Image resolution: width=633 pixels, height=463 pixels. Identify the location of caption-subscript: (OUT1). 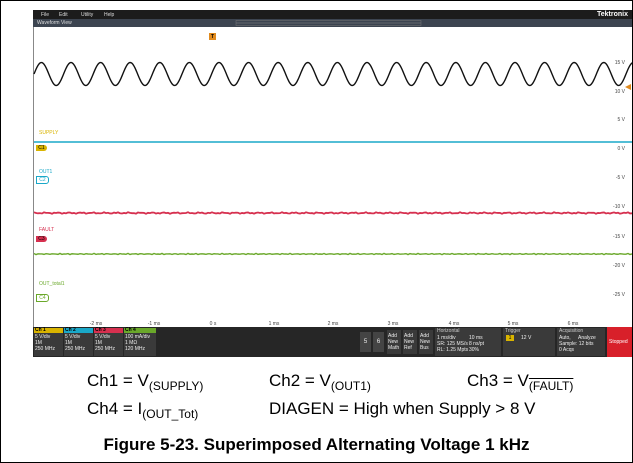
(350, 386).